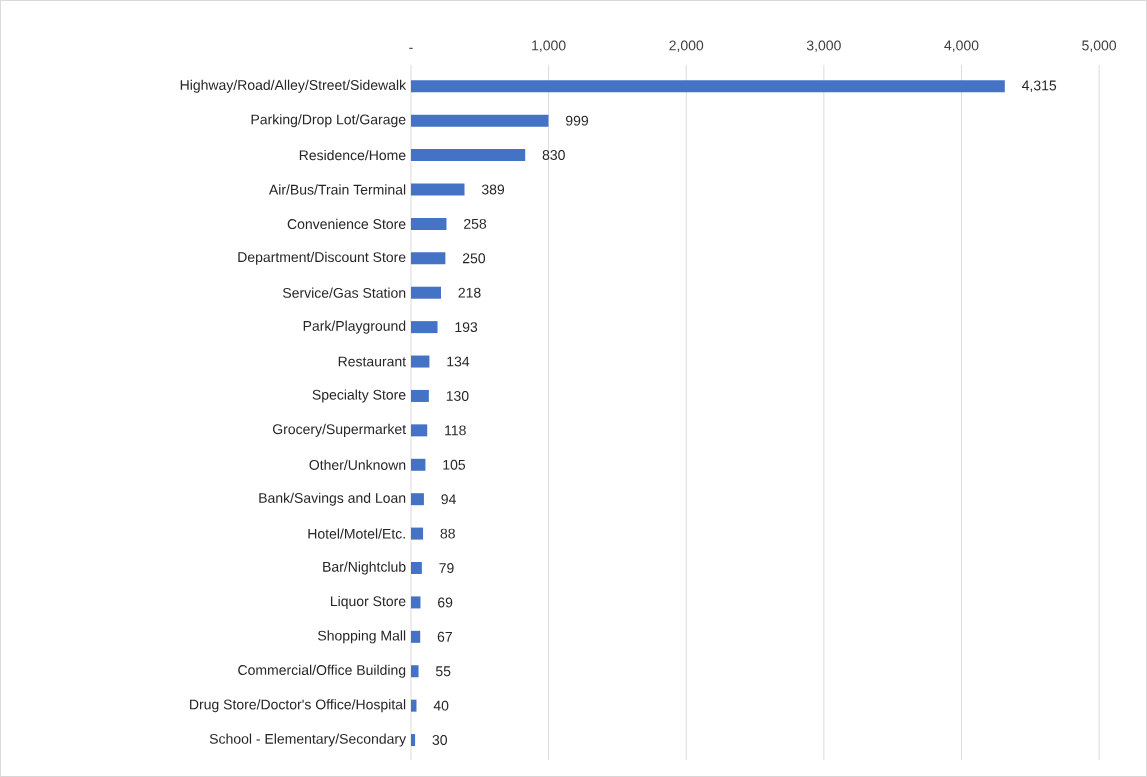  Describe the element at coordinates (441, 705) in the screenshot. I see `data-label: 40` at that location.